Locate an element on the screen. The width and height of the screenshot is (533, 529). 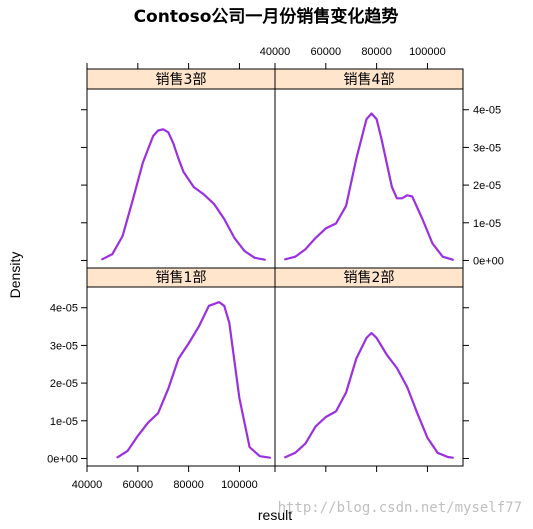
strip-label: 销售1部 is located at coordinates (181, 278).